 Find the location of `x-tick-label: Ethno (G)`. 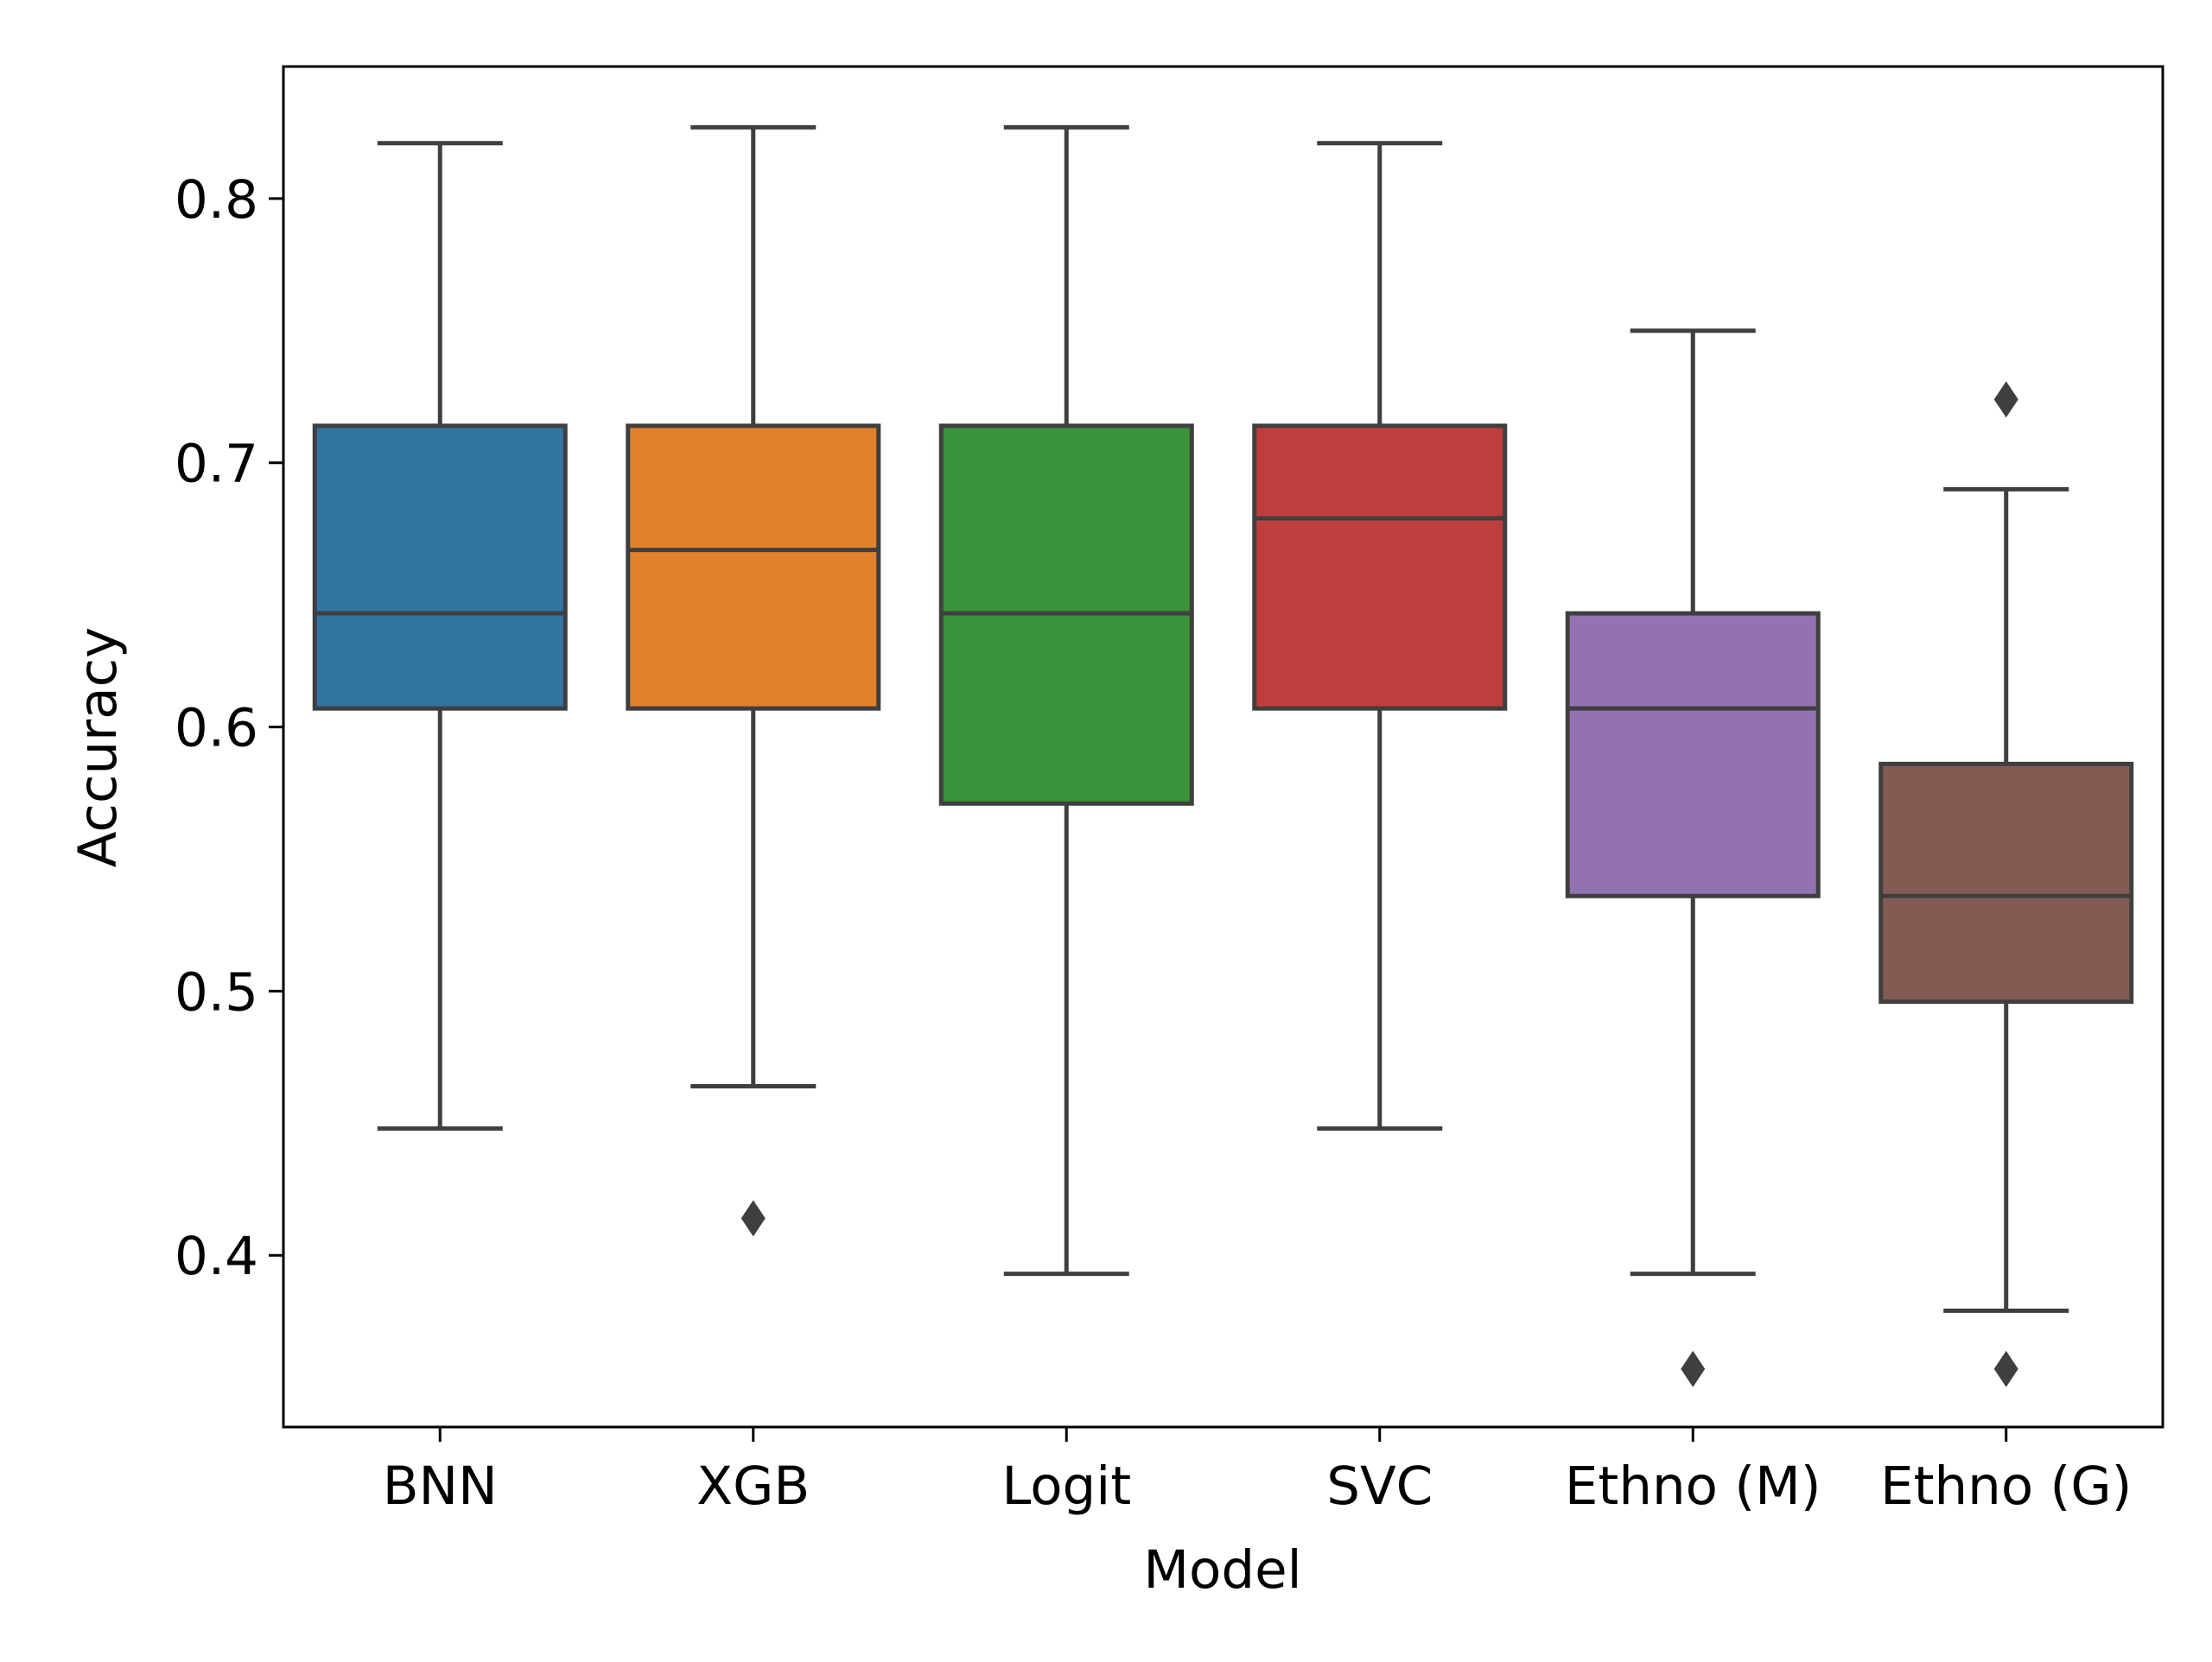

x-tick-label: Ethno (G) is located at coordinates (2006, 1486).